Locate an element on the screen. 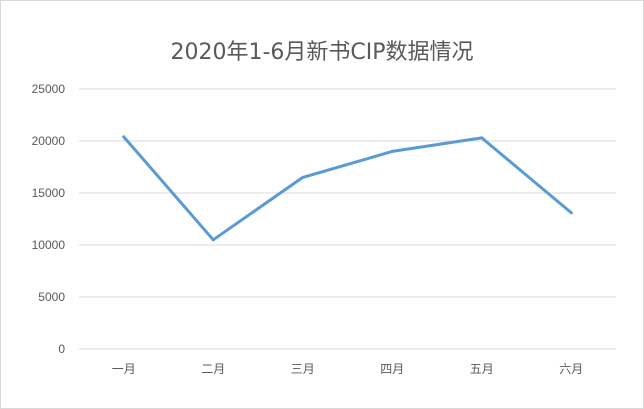 Image resolution: width=644 pixels, height=409 pixels. x-category-label: 四月 is located at coordinates (392, 369).